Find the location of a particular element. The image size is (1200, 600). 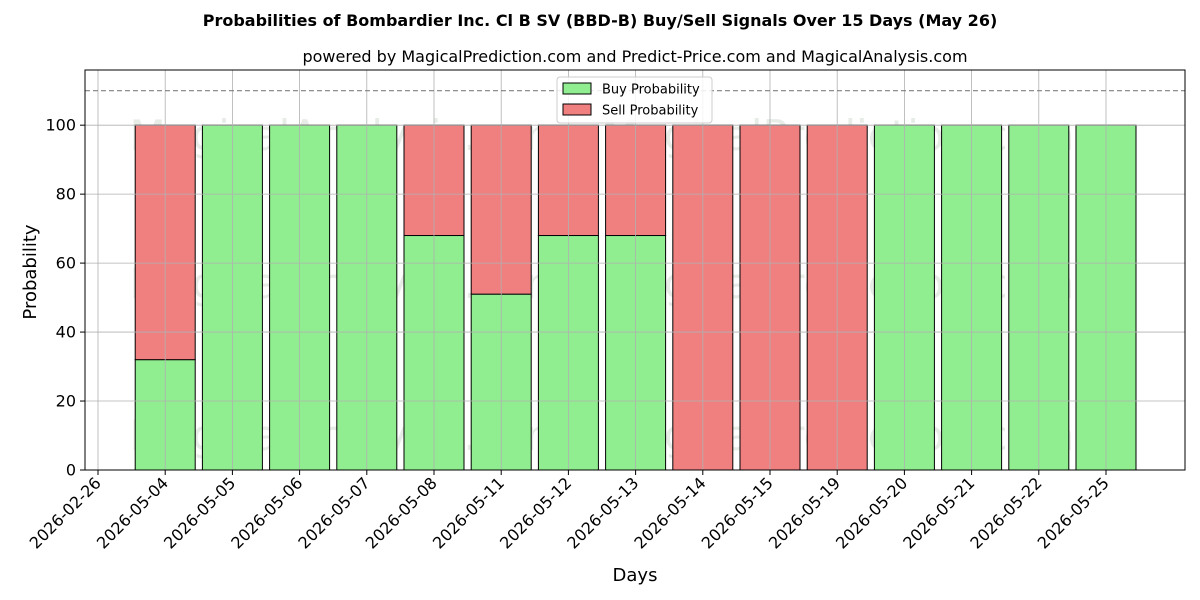

x-tick-label: 2026-05-25 is located at coordinates (1073, 512).